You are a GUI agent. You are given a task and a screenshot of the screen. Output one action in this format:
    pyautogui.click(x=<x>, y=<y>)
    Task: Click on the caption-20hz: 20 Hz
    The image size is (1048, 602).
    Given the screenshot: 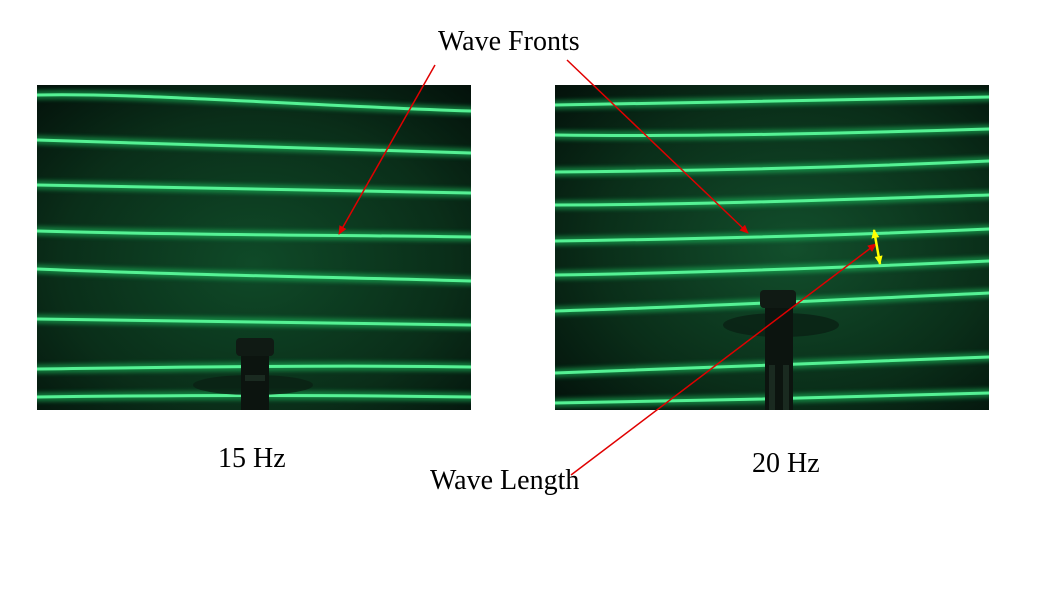 What is the action you would take?
    pyautogui.click(x=786, y=463)
    